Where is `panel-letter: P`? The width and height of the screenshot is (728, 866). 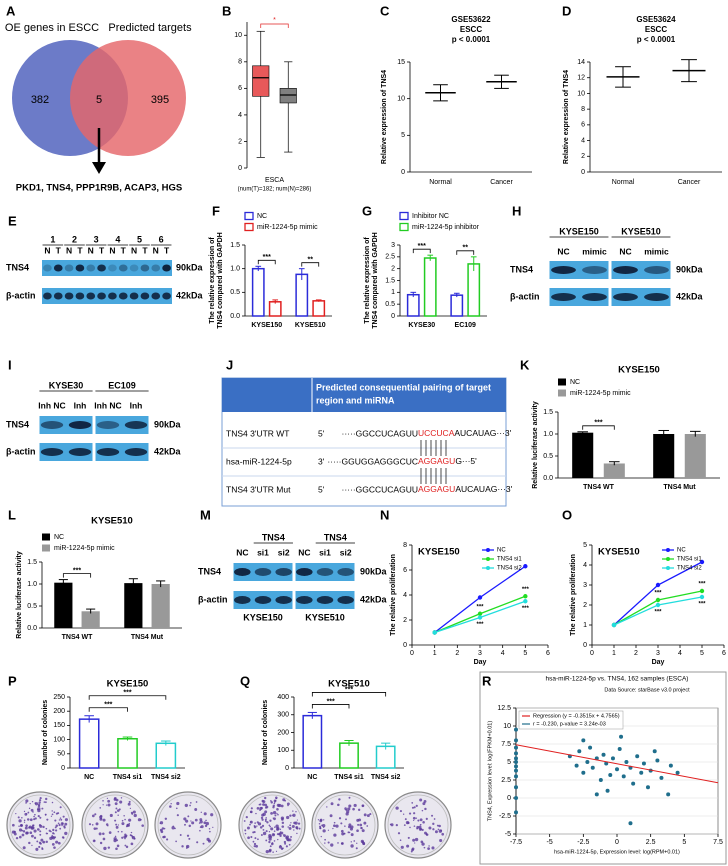
panel-letter: P is located at coordinates (12, 680).